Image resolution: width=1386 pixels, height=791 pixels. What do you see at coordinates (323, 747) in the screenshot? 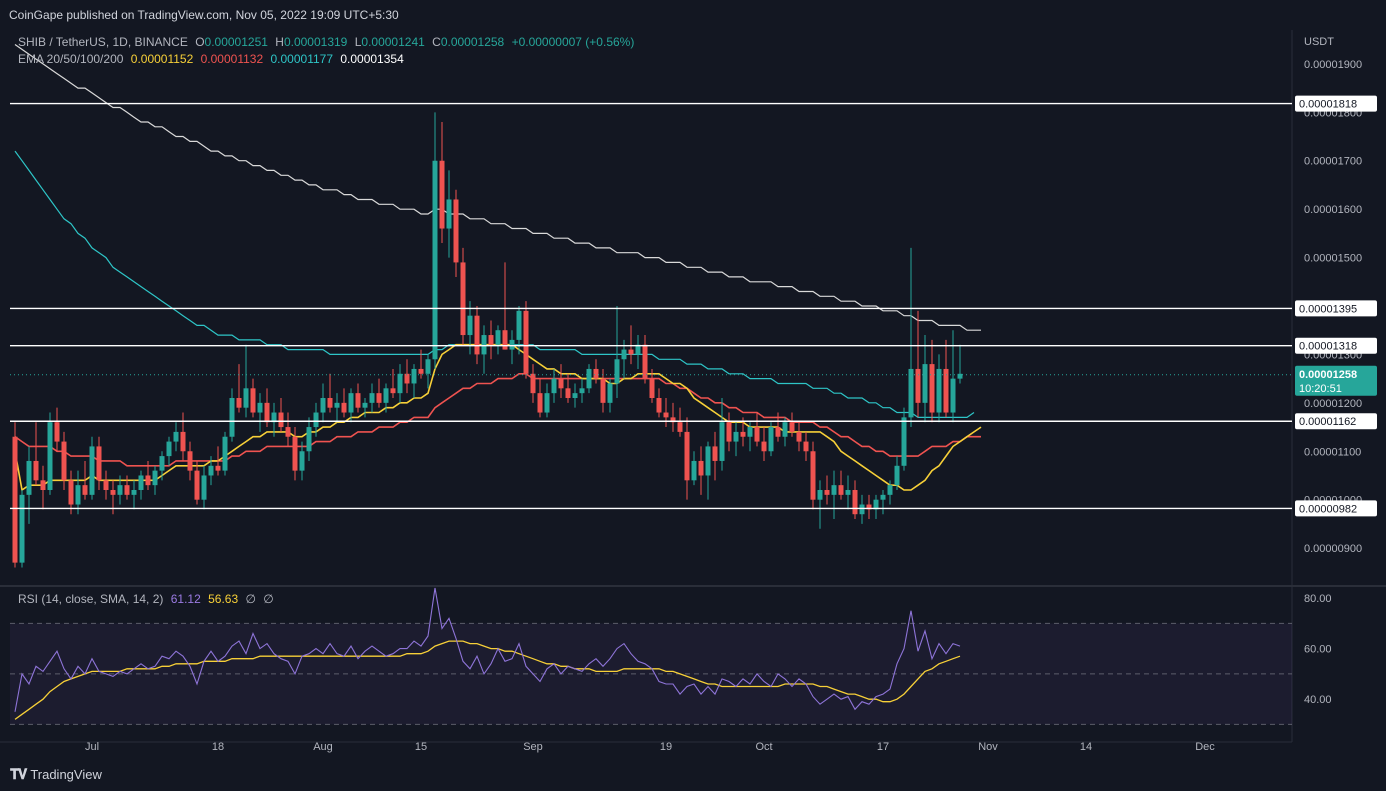
I see `time-tick-label: Aug` at bounding box center [323, 747].